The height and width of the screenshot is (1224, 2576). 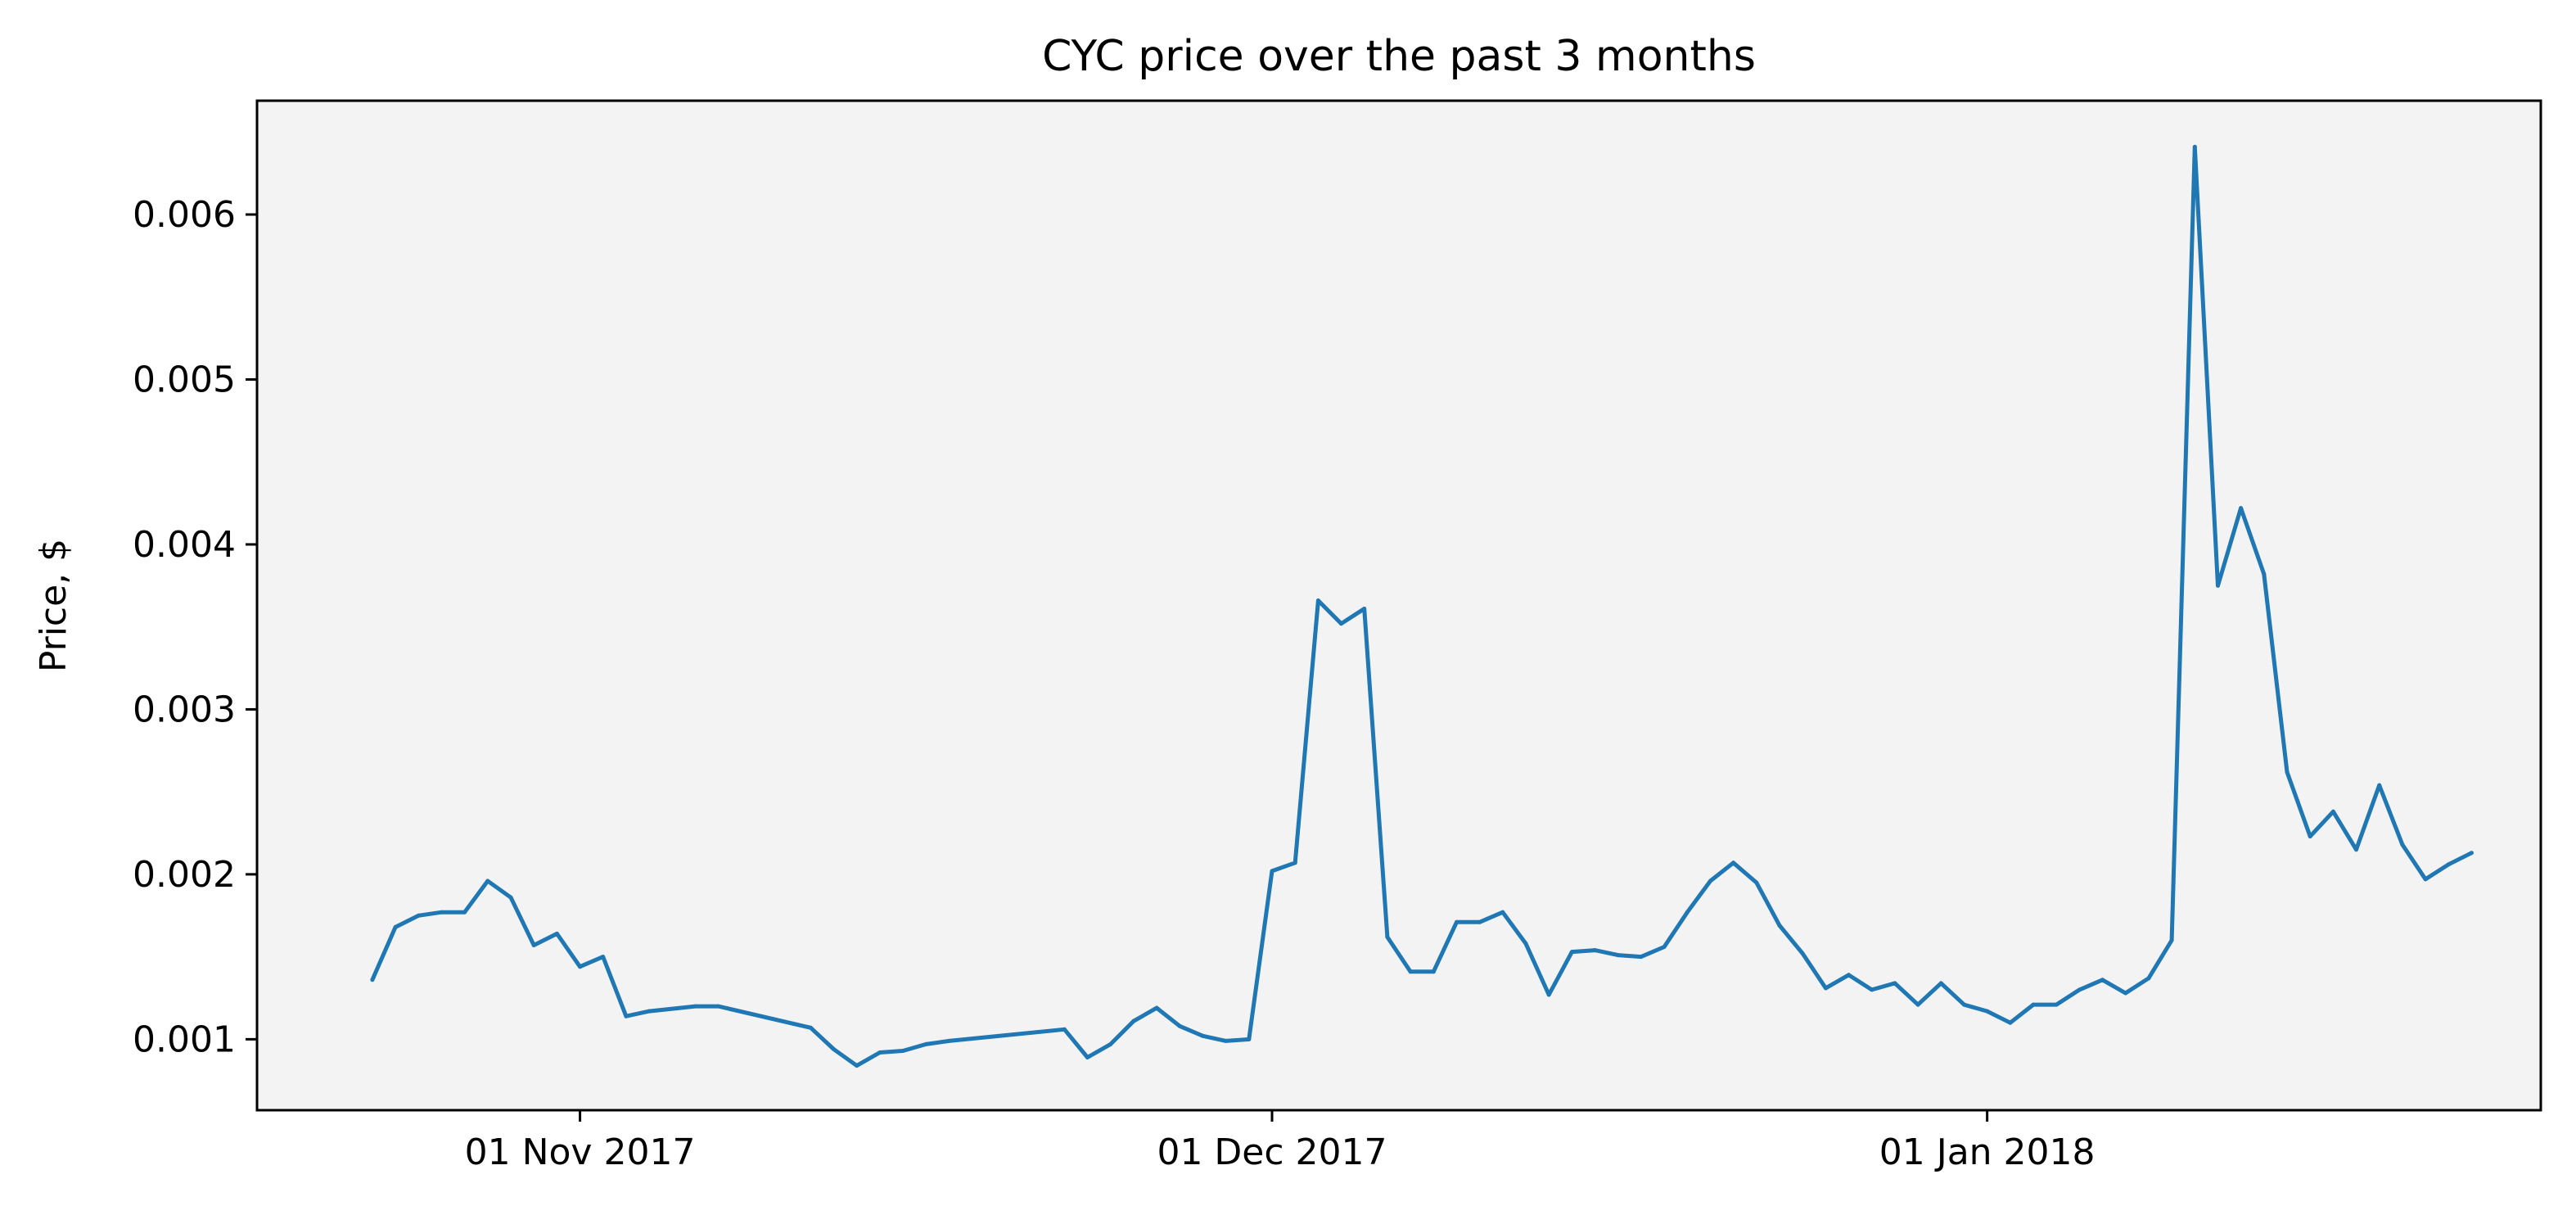 What do you see at coordinates (580, 1152) in the screenshot?
I see `x-tick-label: 01 Nov 2017` at bounding box center [580, 1152].